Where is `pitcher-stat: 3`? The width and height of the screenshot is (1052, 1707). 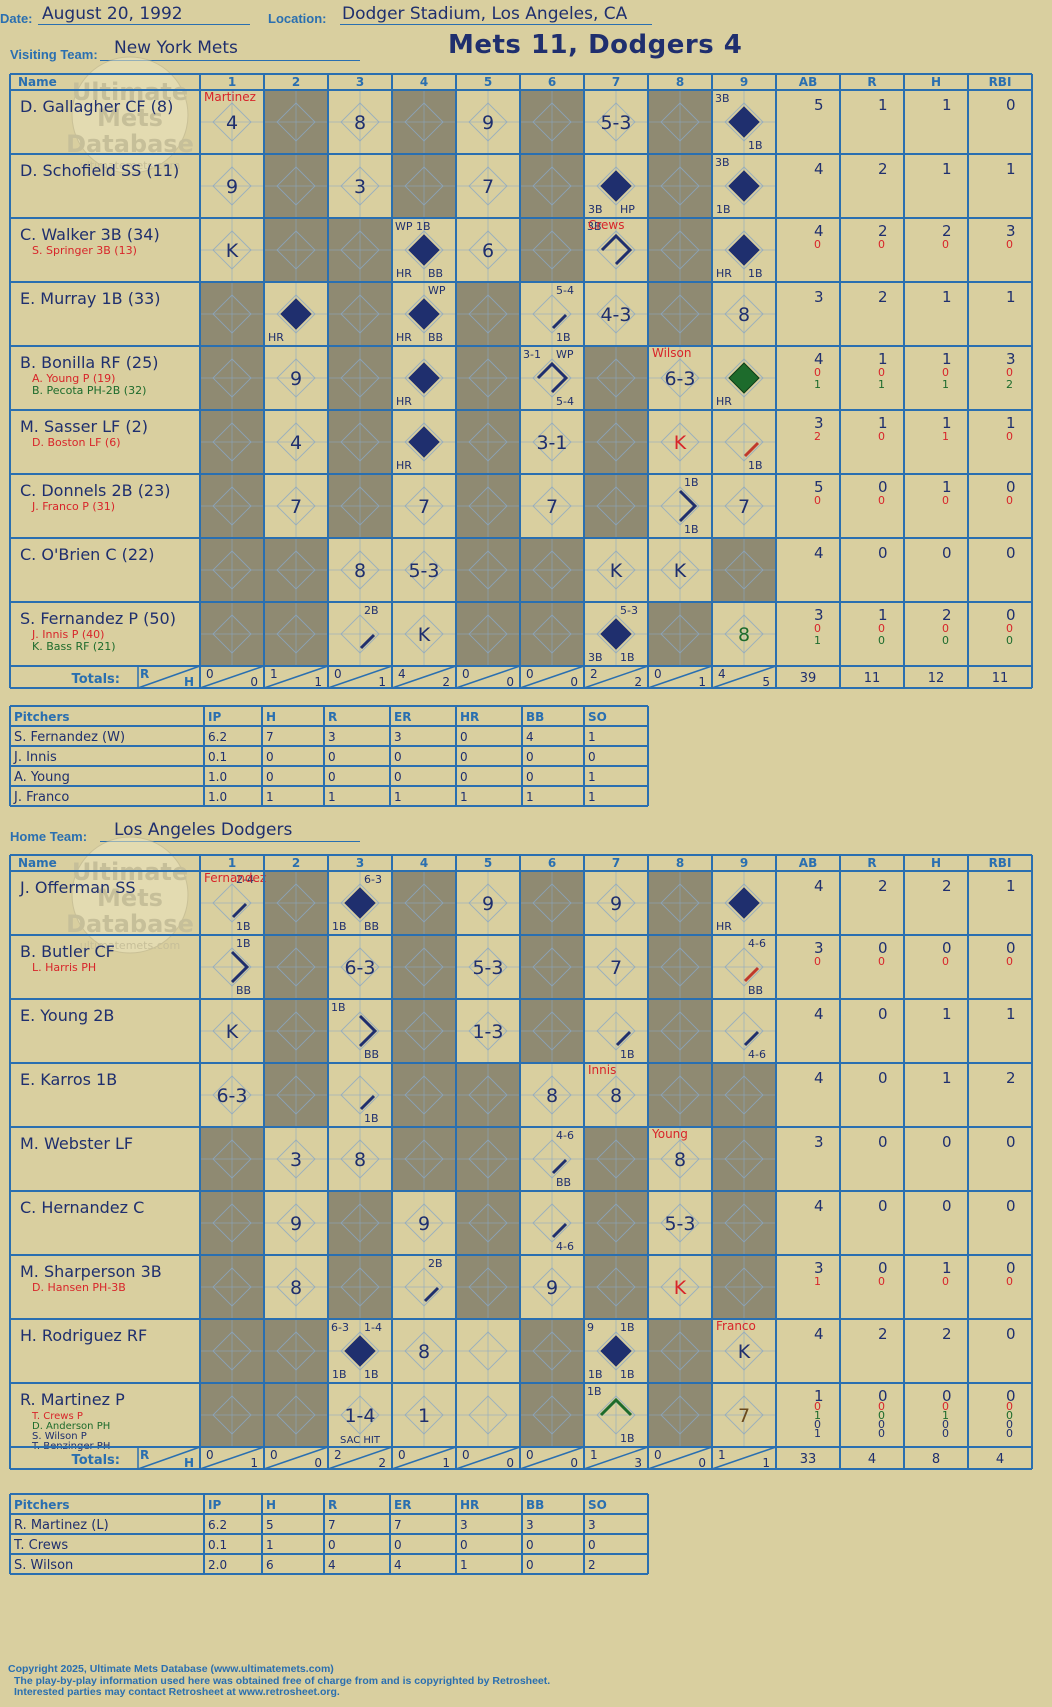
pitcher-stat: 3 is located at coordinates (398, 737).